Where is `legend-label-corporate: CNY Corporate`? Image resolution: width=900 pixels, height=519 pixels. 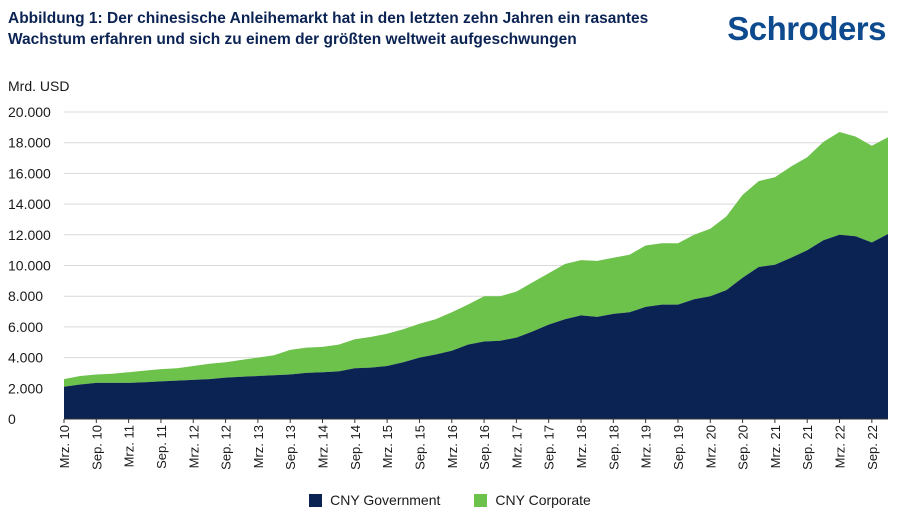 legend-label-corporate: CNY Corporate is located at coordinates (543, 500).